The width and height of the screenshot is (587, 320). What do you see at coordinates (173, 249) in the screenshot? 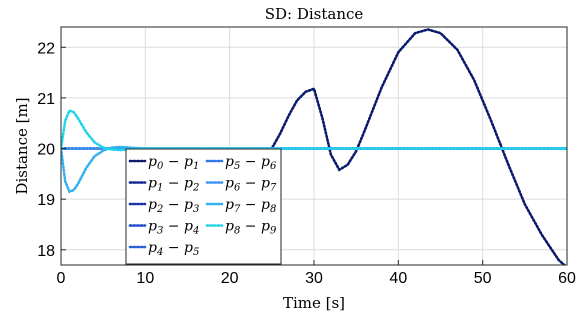
I see `legend-label-4: p4 − p5` at bounding box center [173, 249].